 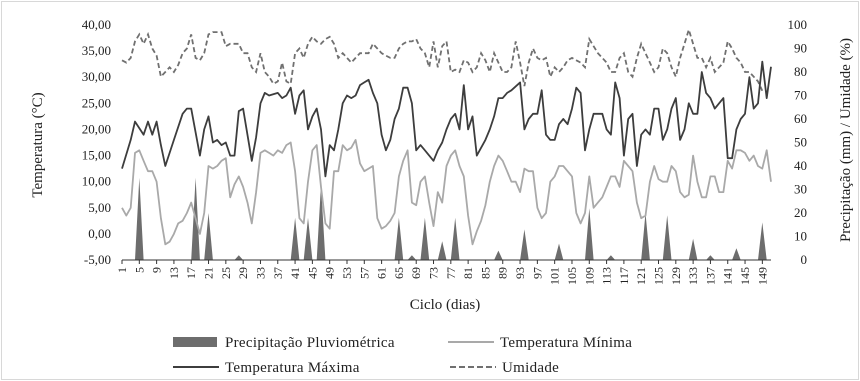 What do you see at coordinates (243, 273) in the screenshot?
I see `x-tick-label: 29` at bounding box center [243, 273].